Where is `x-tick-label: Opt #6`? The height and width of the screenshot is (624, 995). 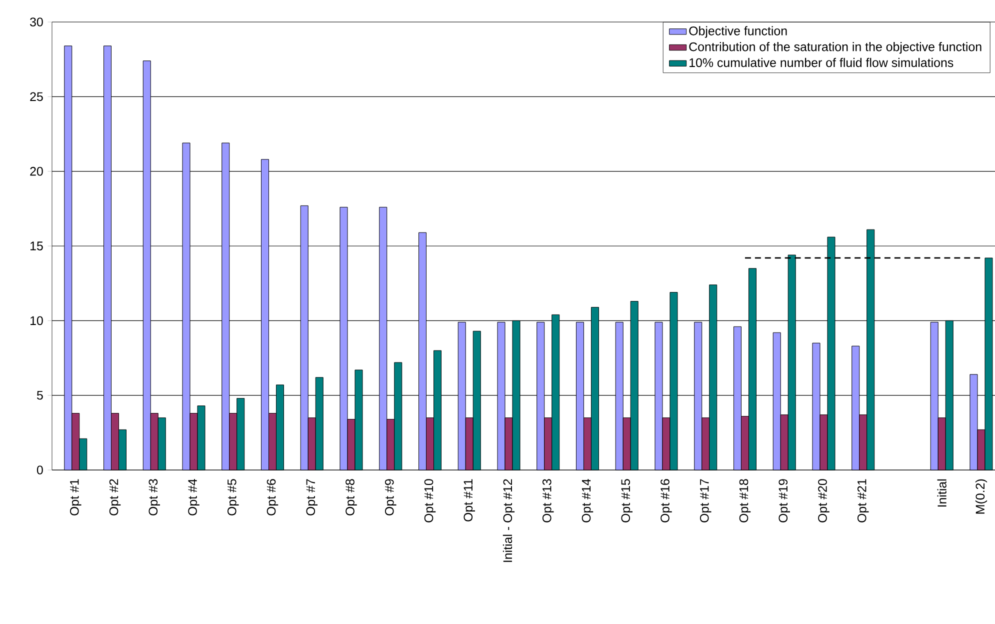
x-tick-label: Opt #6 is located at coordinates (272, 497).